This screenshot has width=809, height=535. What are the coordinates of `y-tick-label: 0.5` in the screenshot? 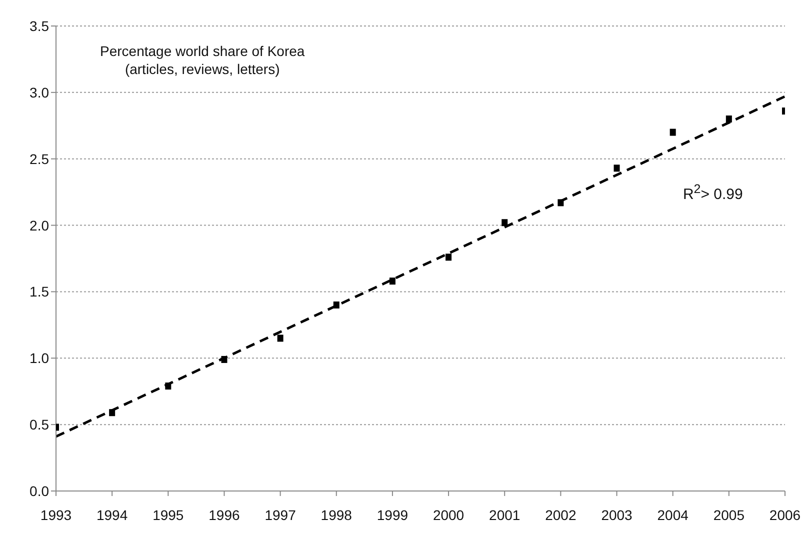 It's located at (40, 424).